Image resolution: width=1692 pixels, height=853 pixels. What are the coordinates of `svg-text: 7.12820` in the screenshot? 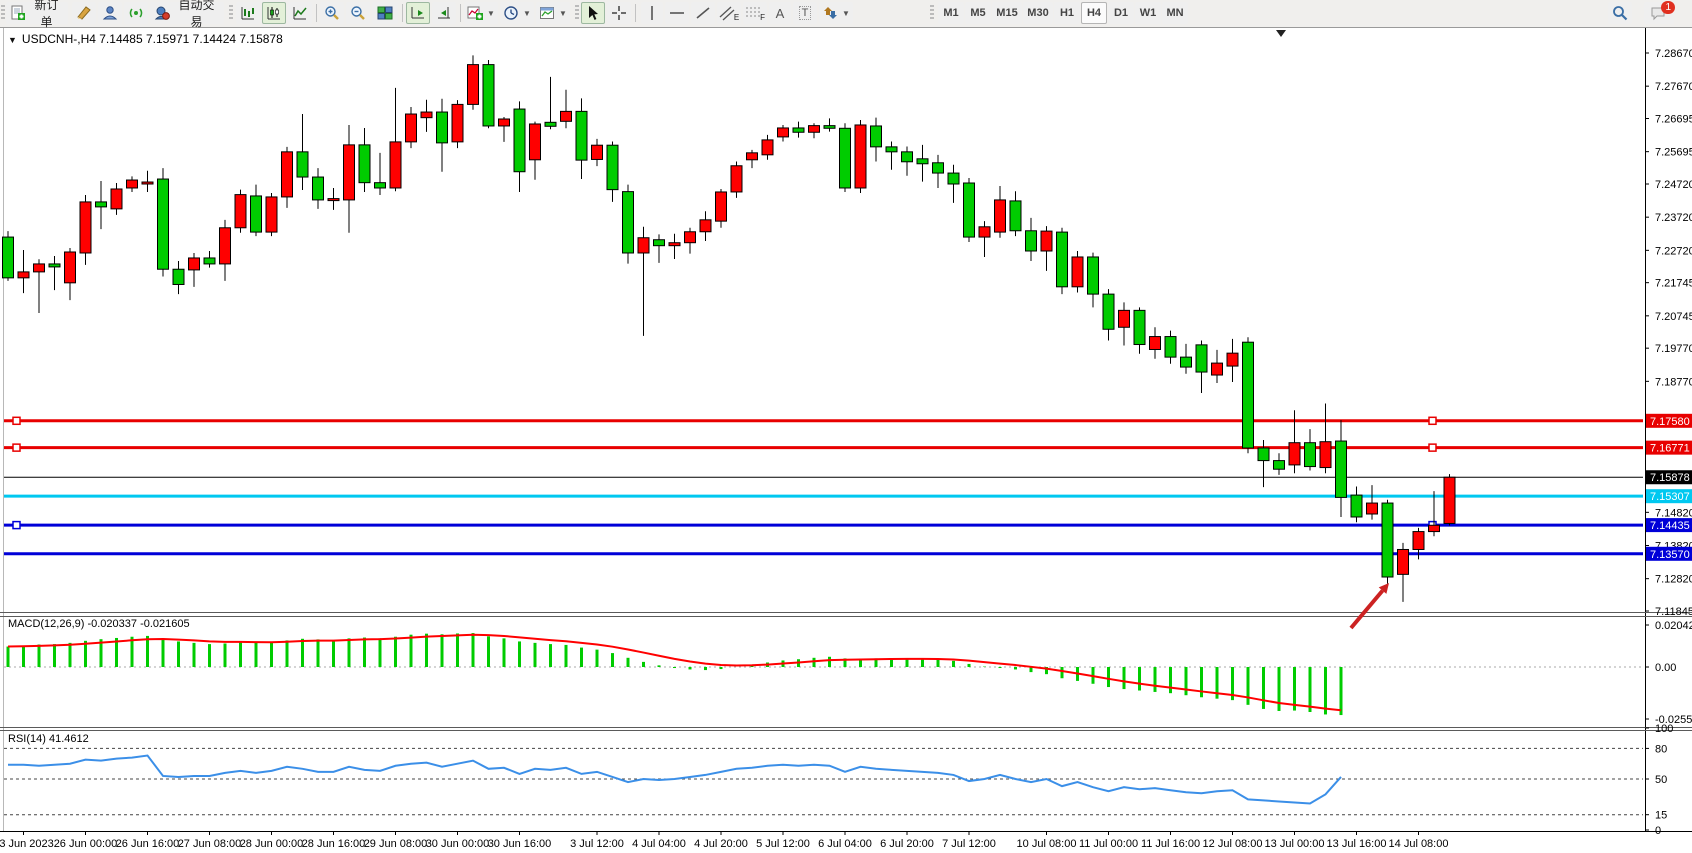 It's located at (1673, 580).